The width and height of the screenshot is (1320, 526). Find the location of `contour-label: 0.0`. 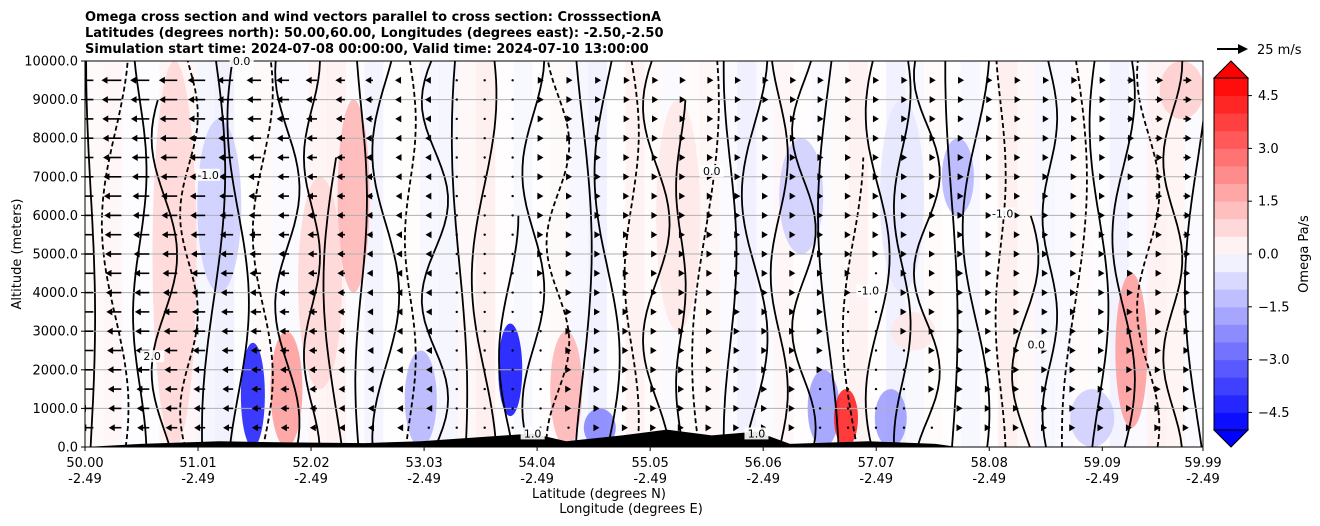

contour-label: 0.0 is located at coordinates (242, 61).